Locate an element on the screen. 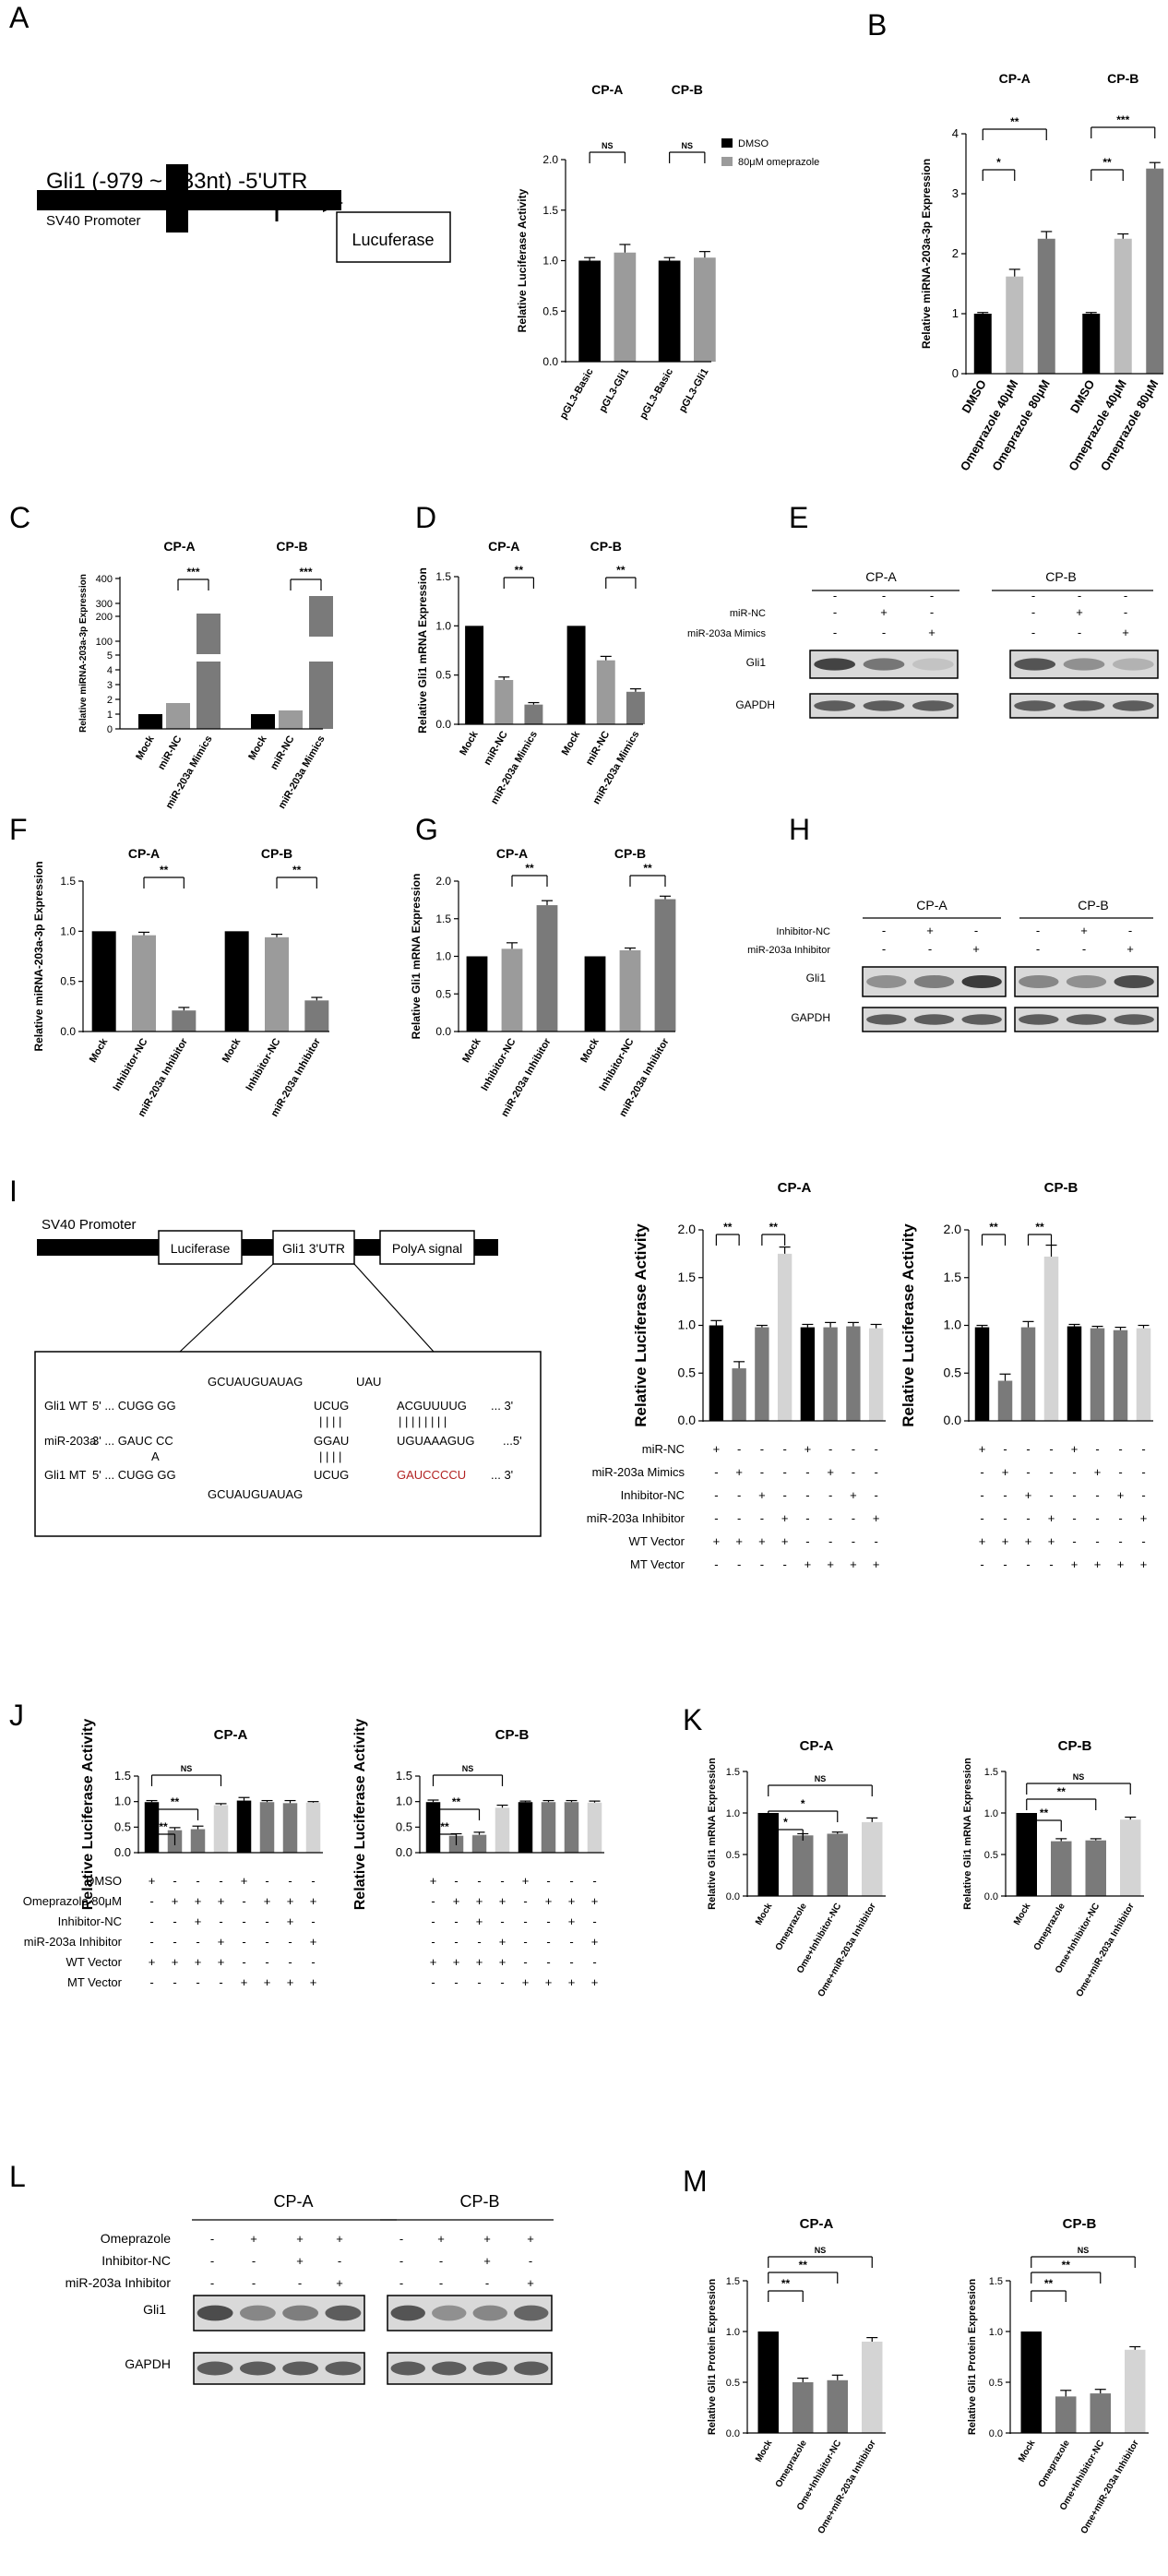 The height and width of the screenshot is (2576, 1168). y-tick-label: 2 is located at coordinates (956, 253).